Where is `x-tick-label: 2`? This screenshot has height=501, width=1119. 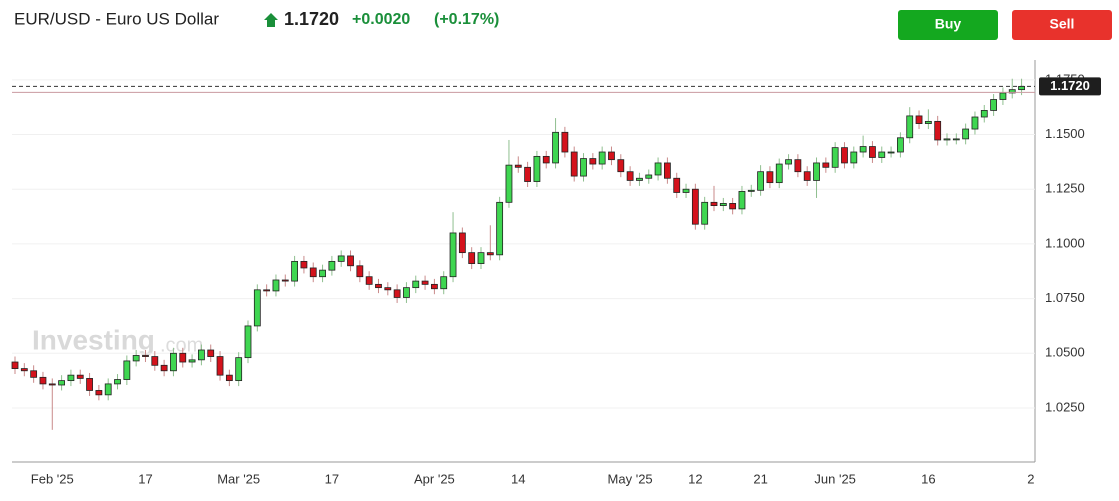 x-tick-label: 2 is located at coordinates (1030, 478).